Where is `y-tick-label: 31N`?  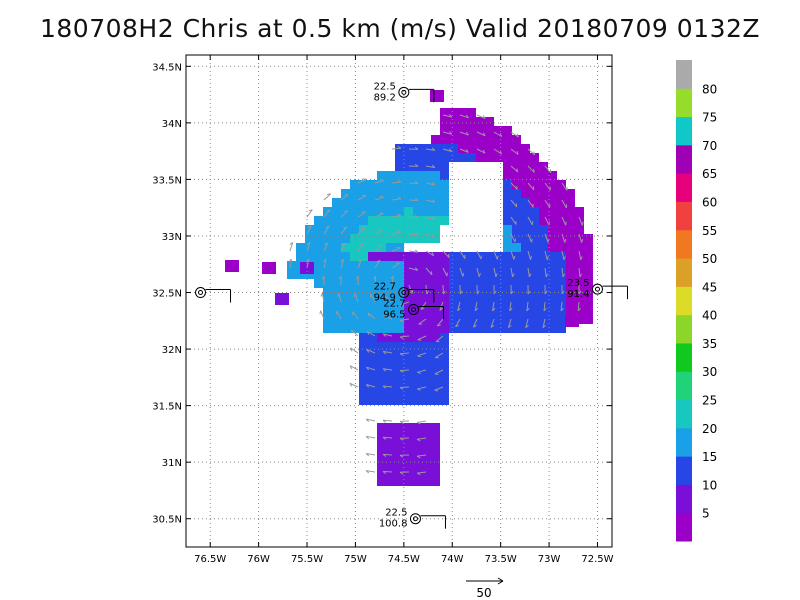
y-tick-label: 31N is located at coordinates (172, 463).